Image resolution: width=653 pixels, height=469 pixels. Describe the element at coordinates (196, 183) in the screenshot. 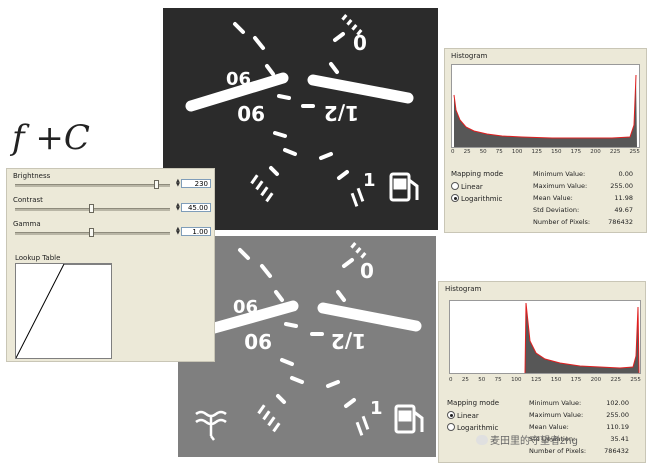

I see `brightness-value-field: 230` at that location.